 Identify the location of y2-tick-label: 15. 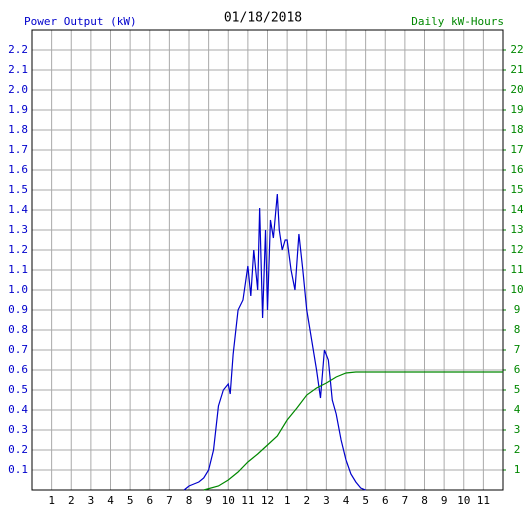
(516, 189).